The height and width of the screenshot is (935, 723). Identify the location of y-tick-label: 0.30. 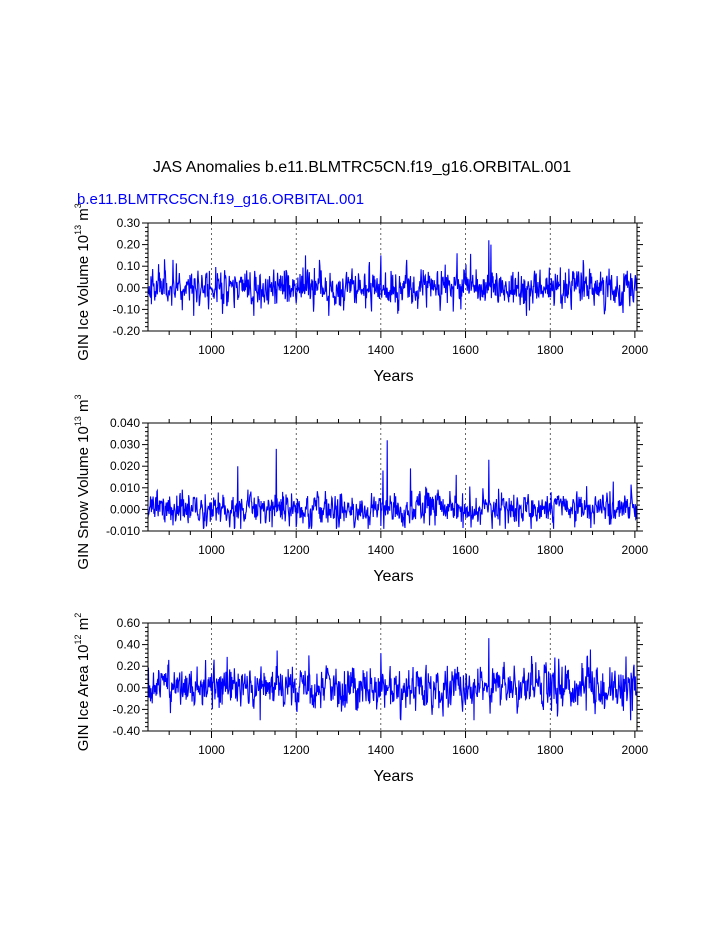
(129, 223).